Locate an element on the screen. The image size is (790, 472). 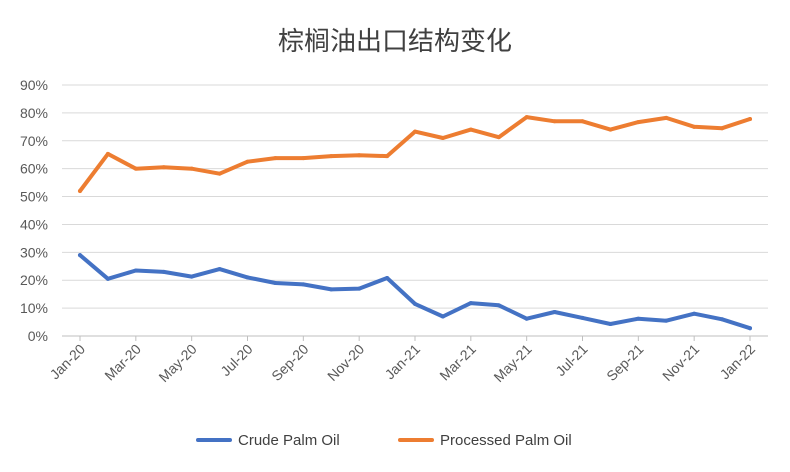
x-tick-label: Jan-20 is located at coordinates (68, 362).